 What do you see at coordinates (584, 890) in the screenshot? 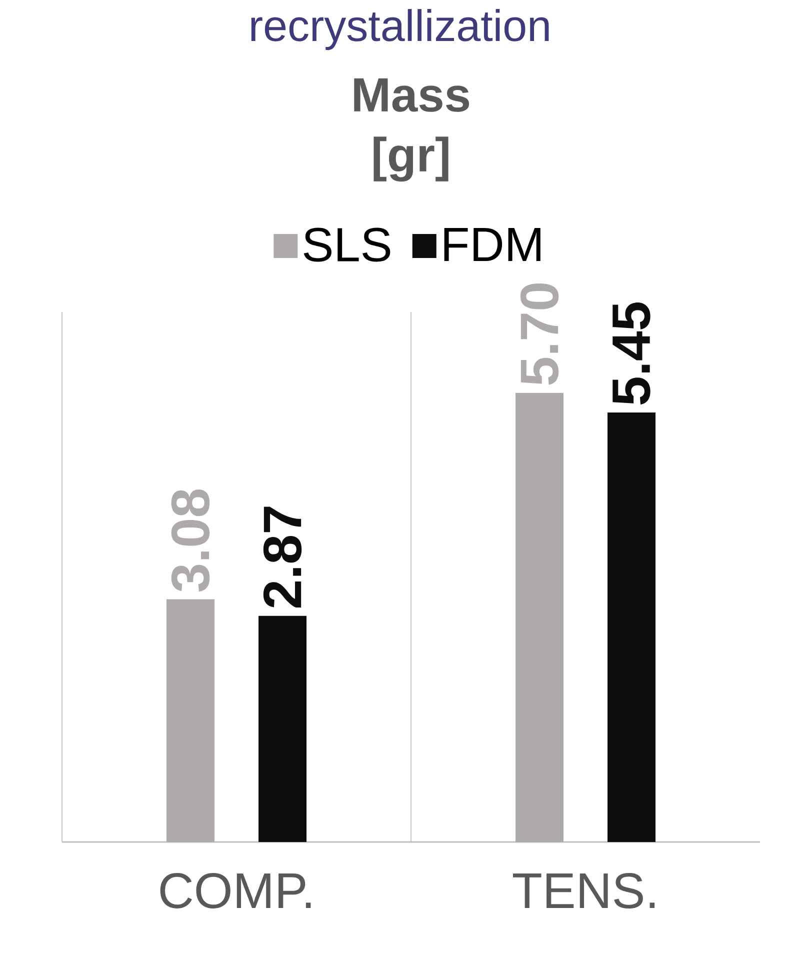
I see `x-tick-label: TENS.` at bounding box center [584, 890].